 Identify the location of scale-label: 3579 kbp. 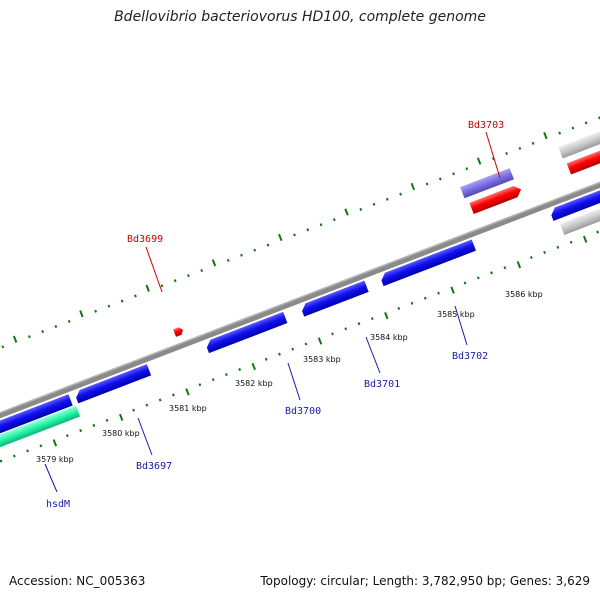
(55, 459).